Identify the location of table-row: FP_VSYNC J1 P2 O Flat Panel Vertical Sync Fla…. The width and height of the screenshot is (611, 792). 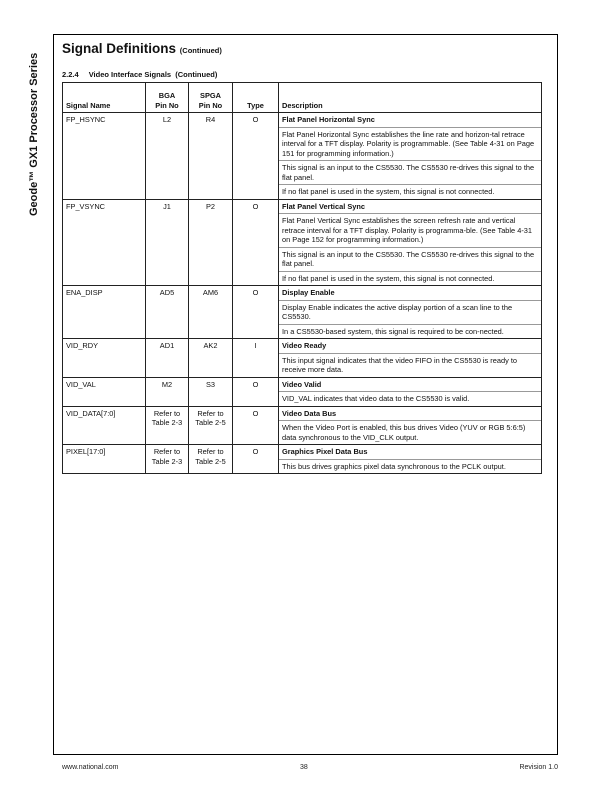
(302, 242).